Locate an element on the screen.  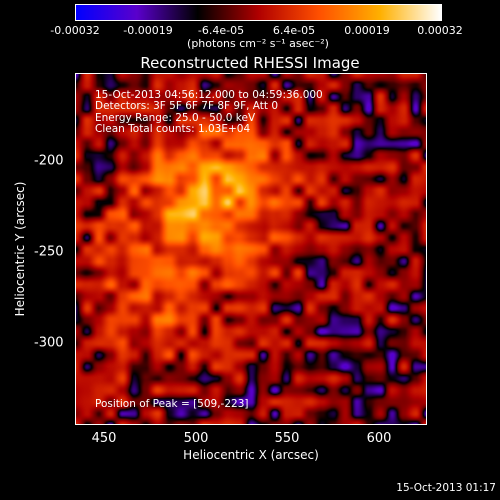
annotation-detectors: Detectors: 3F 5F 6F 7F 8F 9F, Att 0 is located at coordinates (187, 106).